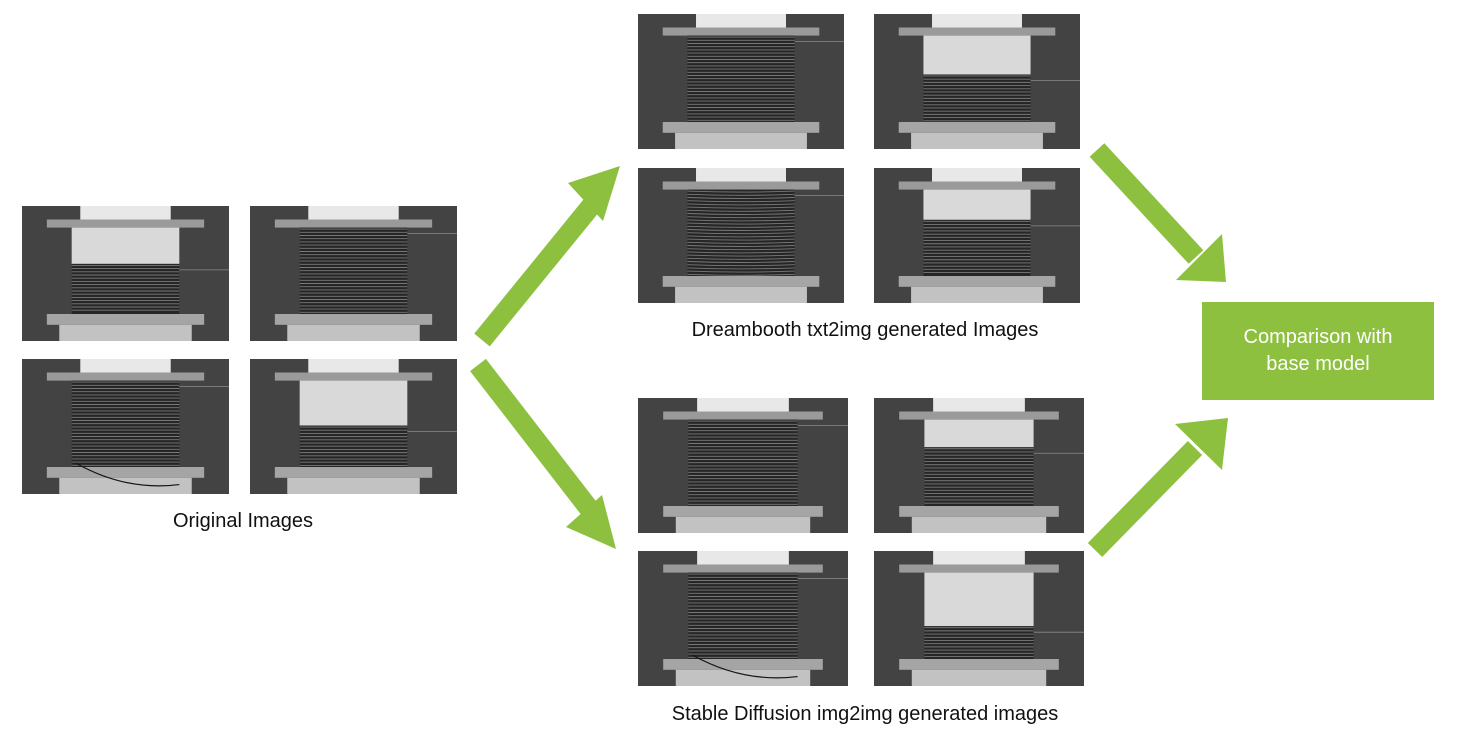  What do you see at coordinates (1318, 364) in the screenshot?
I see `comparison-label-line2: base model` at bounding box center [1318, 364].